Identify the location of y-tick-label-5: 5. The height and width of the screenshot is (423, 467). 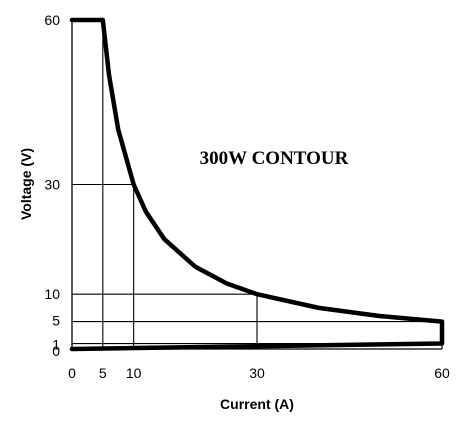
(56, 321).